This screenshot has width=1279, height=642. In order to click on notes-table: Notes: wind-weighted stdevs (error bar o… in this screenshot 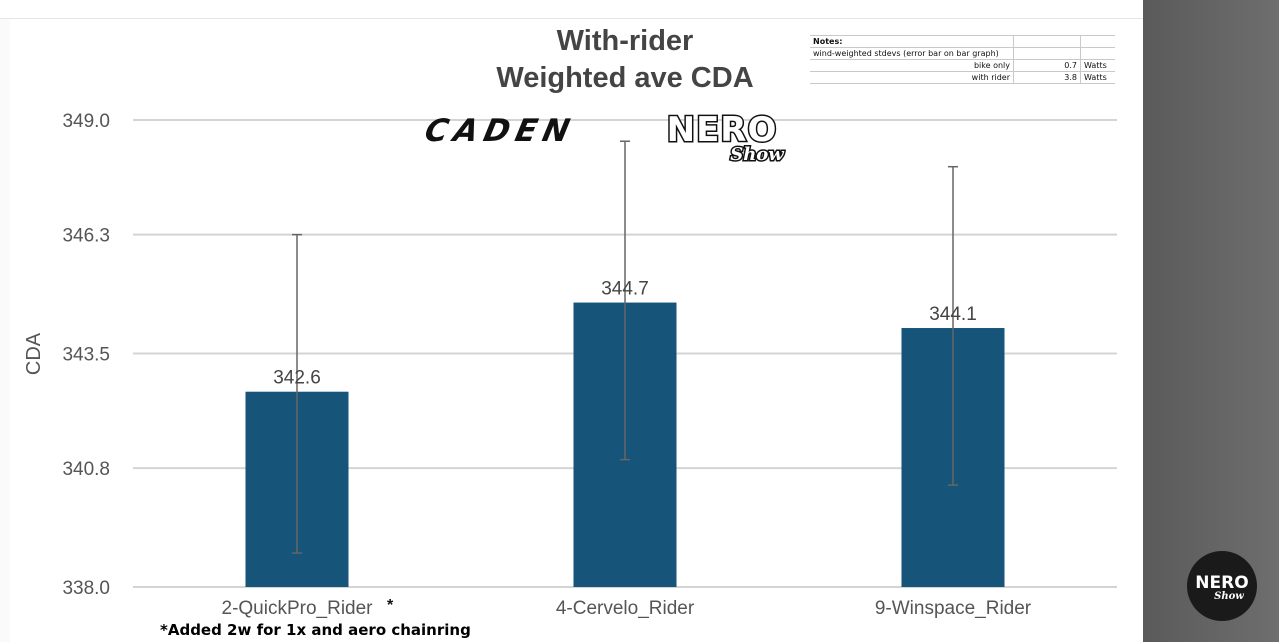, I will do `click(962, 59)`.